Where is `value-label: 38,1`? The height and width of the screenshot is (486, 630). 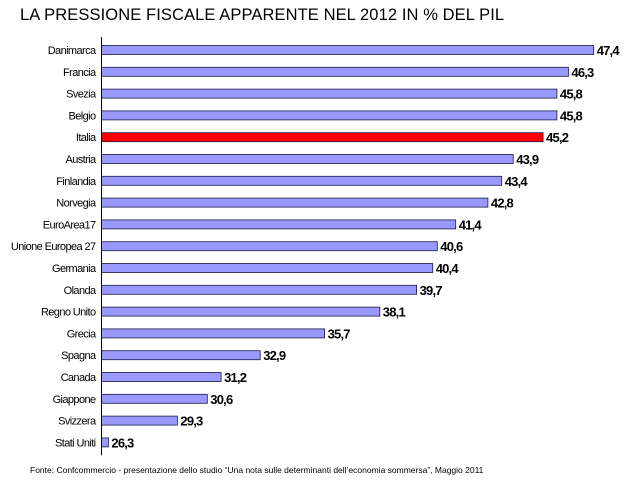
value-label: 38,1 is located at coordinates (394, 312).